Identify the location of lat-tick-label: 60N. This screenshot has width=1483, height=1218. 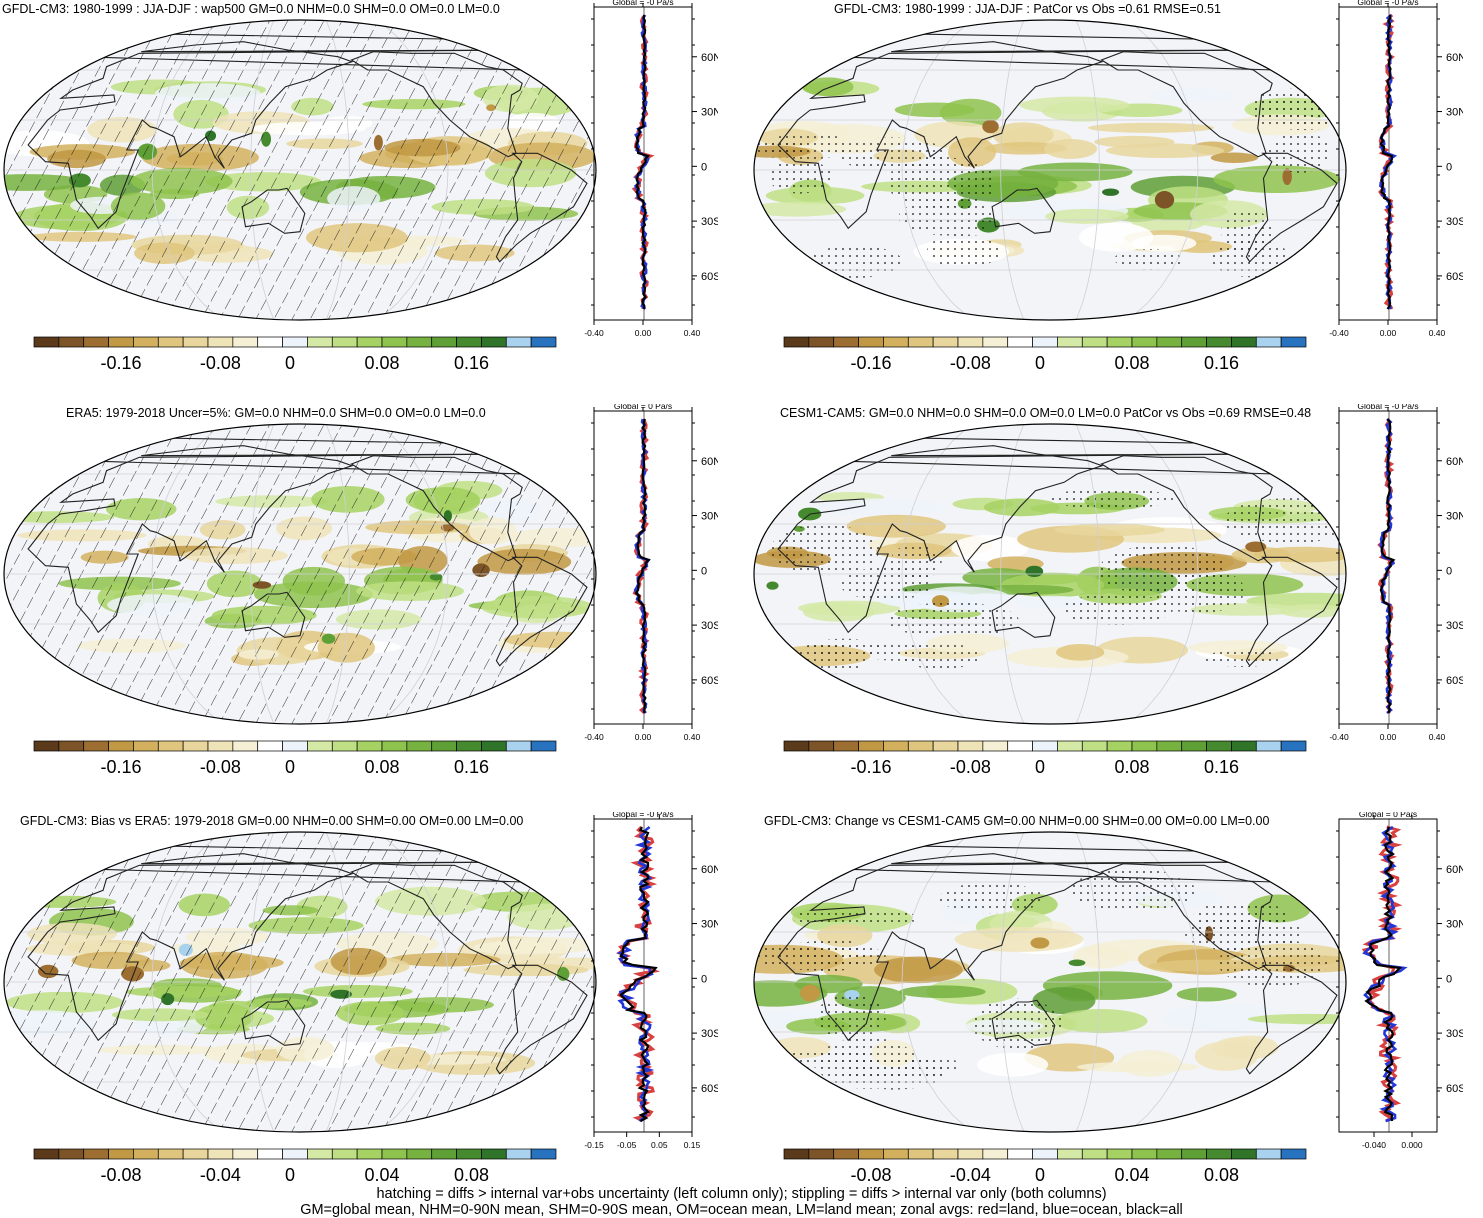
(1454, 58).